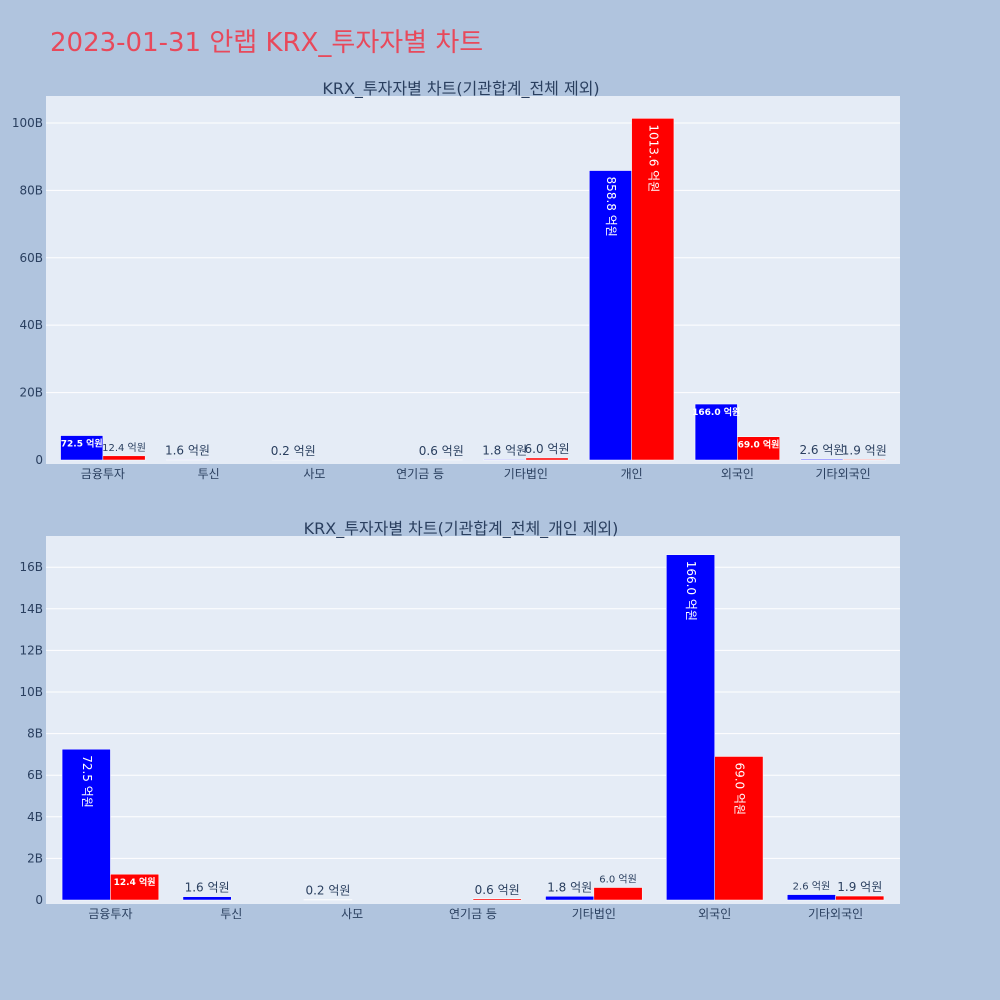 This screenshot has height=1000, width=1000. I want to click on page-title: 2023-01-31 안랩 KRX_투자자별 차트, so click(267, 43).